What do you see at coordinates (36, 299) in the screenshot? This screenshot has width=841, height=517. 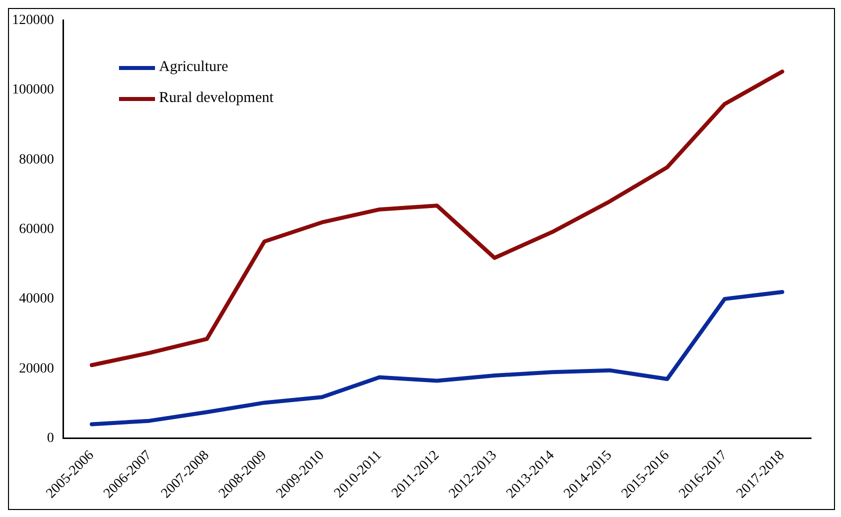 I see `y-tick-label: 40000` at bounding box center [36, 299].